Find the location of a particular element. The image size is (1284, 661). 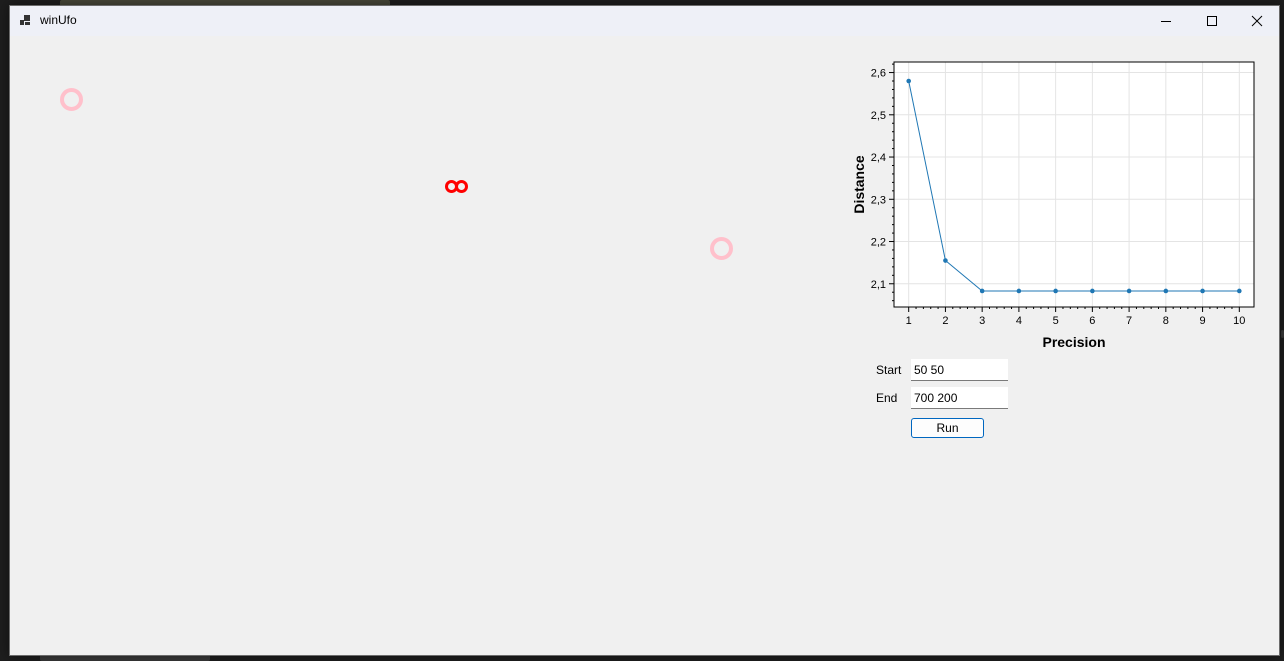

x-tick-label: 4 is located at coordinates (1019, 321).